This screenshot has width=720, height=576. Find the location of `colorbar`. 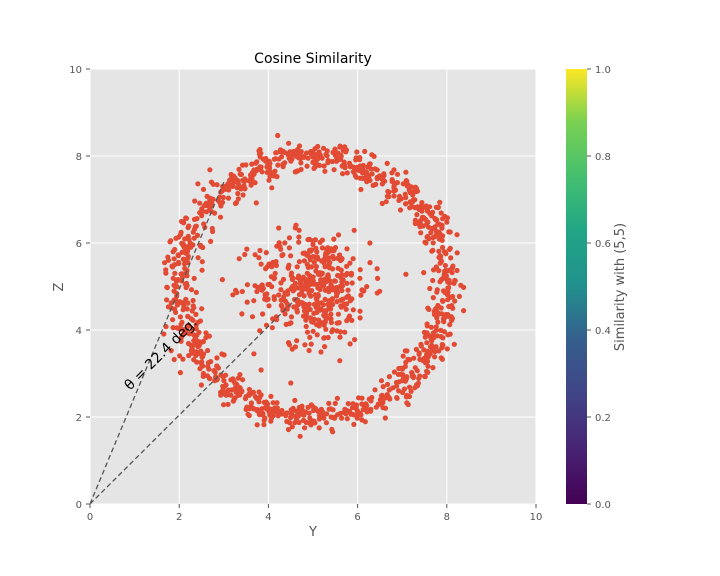

colorbar is located at coordinates (576, 286).